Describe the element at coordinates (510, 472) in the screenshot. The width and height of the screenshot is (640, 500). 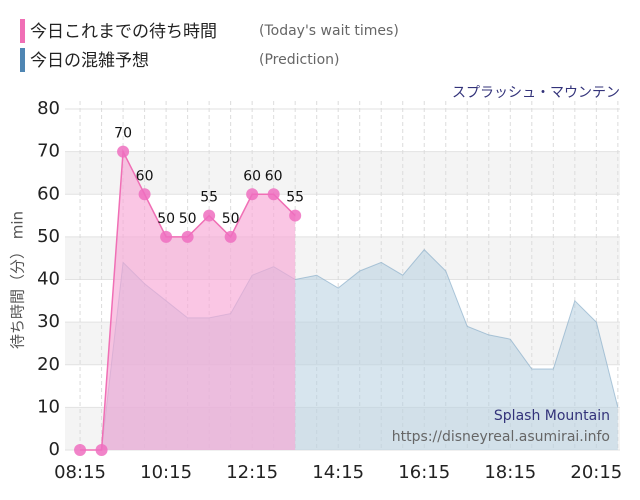
I see `x-tick-label: 18:15` at that location.